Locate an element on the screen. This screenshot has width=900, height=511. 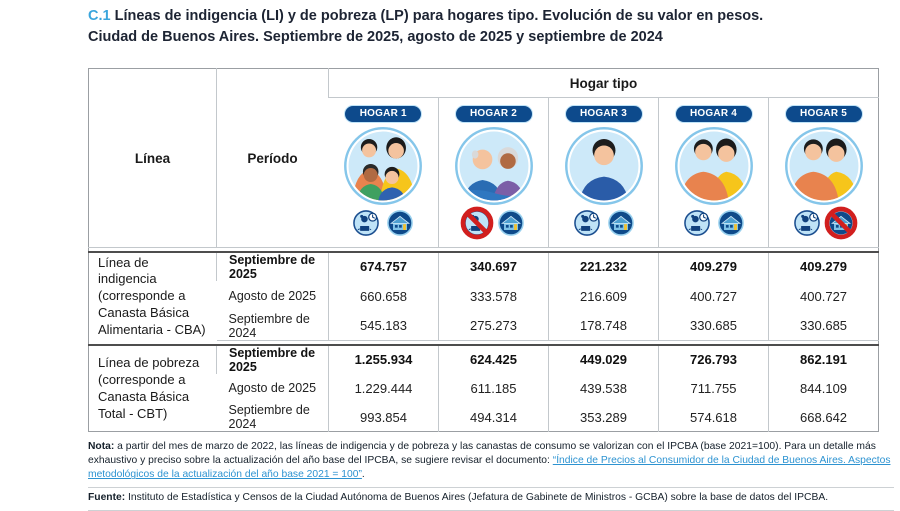
hogar-badge: HOGAR 1 is located at coordinates (383, 114).